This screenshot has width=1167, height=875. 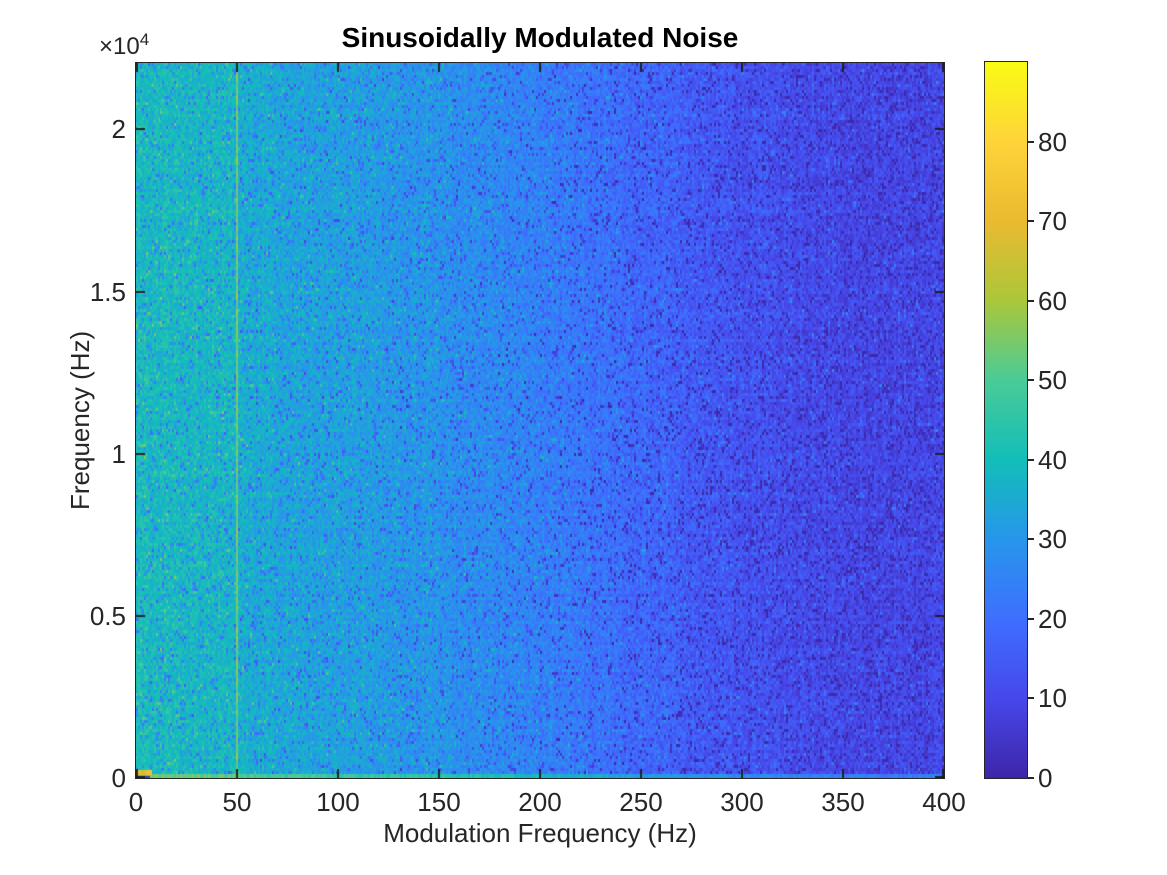 I want to click on colorbar-tick-label: 30, so click(x=1052, y=539).